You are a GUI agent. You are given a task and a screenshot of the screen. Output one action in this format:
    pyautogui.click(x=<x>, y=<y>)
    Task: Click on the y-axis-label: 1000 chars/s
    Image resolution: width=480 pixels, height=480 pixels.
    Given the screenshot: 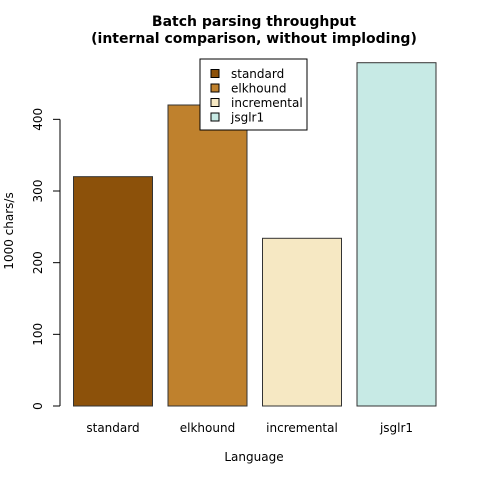 What is the action you would take?
    pyautogui.click(x=9, y=230)
    